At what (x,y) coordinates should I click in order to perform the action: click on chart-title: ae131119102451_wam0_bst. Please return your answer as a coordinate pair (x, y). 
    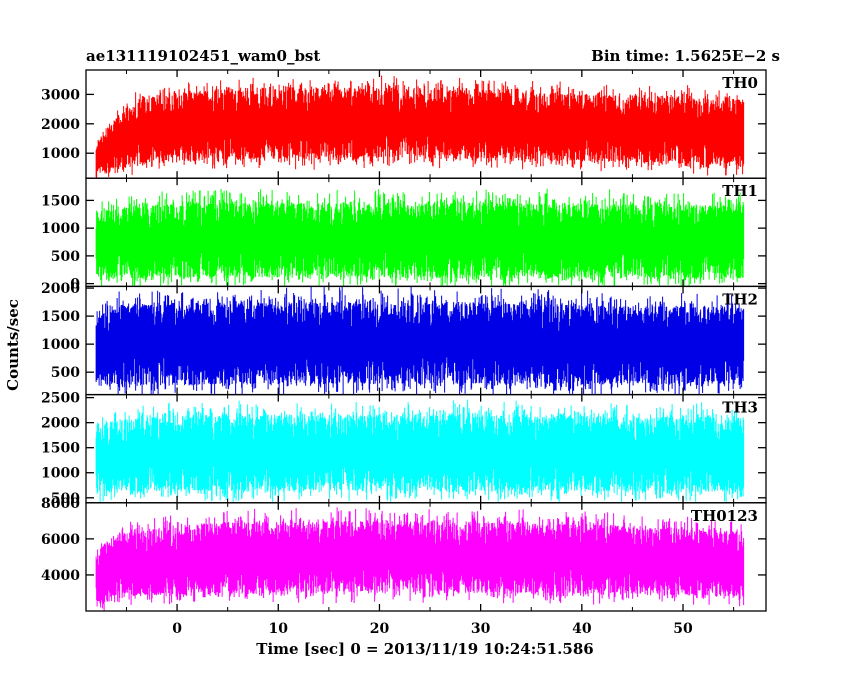
    Looking at the image, I should click on (203, 56).